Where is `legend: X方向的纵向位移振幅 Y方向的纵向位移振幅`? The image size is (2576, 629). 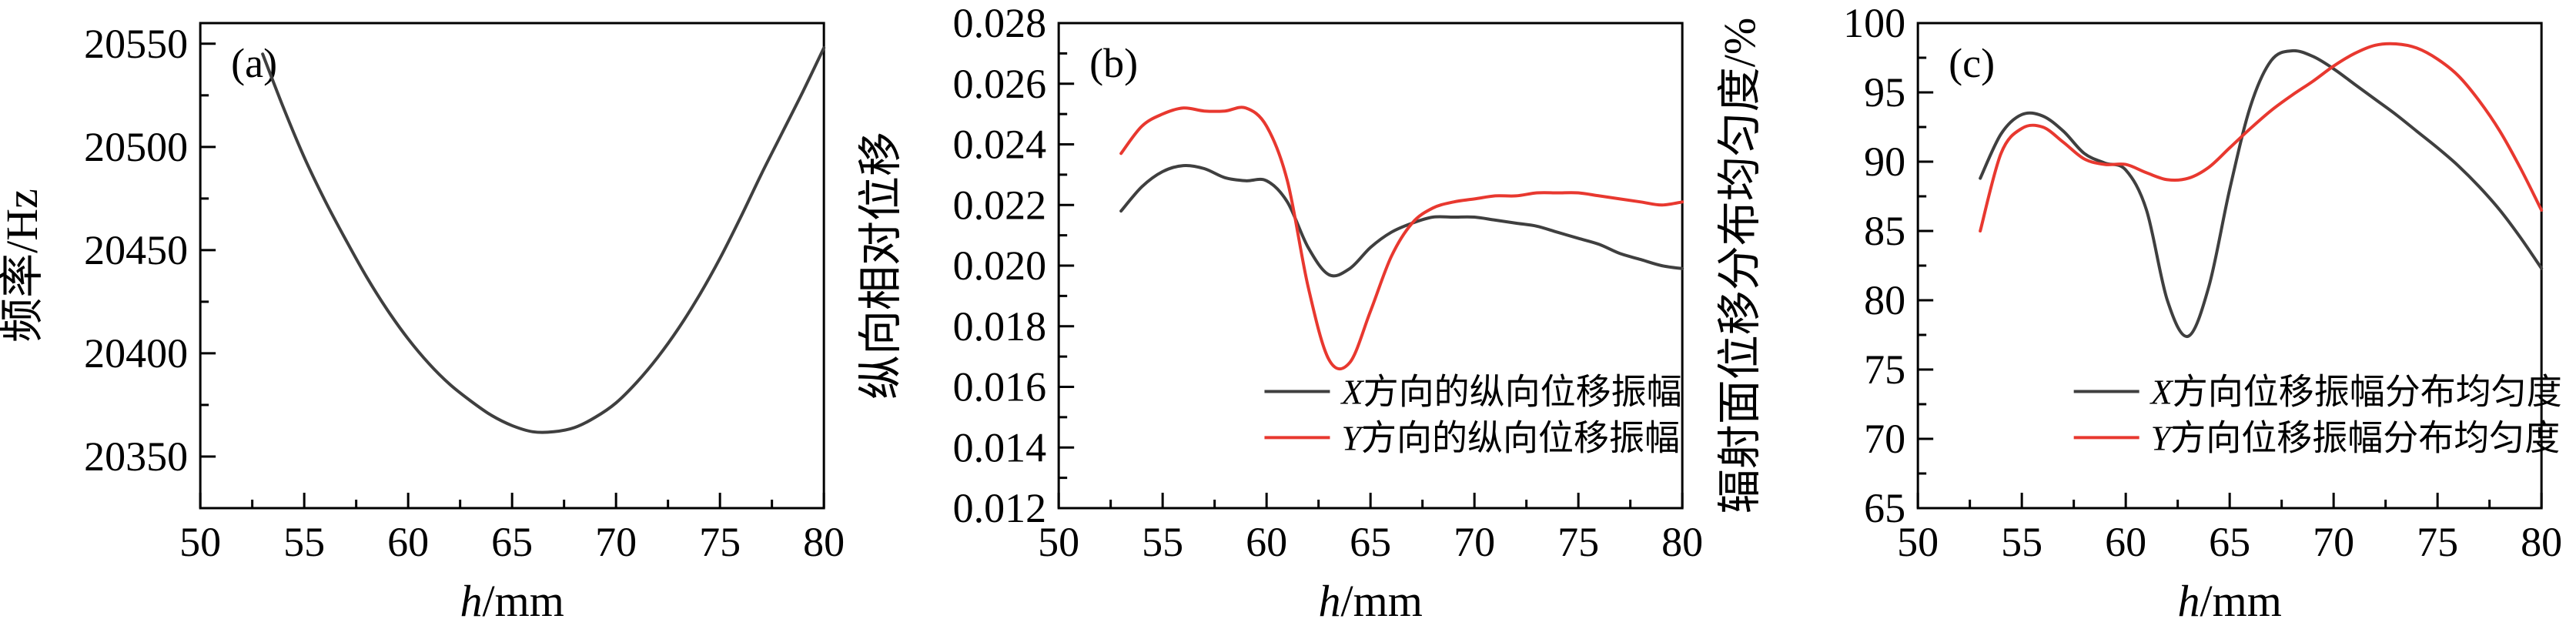
legend: X方向的纵向位移振幅 Y方向的纵向位移振幅 is located at coordinates (1473, 415).